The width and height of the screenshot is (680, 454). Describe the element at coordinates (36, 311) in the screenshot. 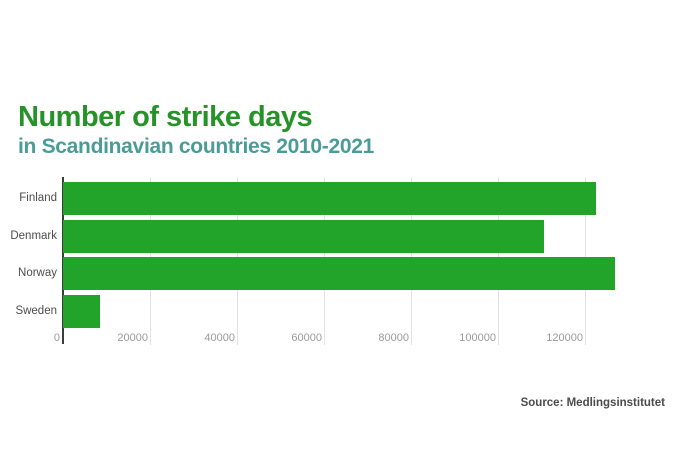

I see `category-label-sweden: Sweden` at that location.